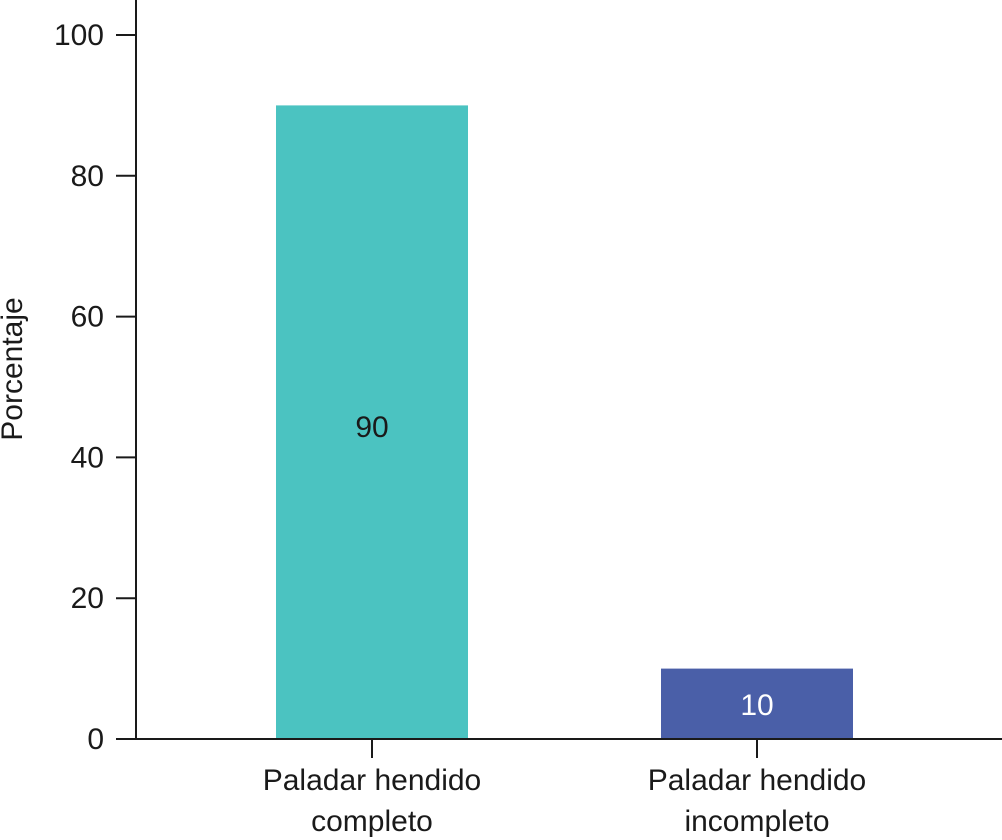  I want to click on y-tick-label: 40, so click(87, 457).